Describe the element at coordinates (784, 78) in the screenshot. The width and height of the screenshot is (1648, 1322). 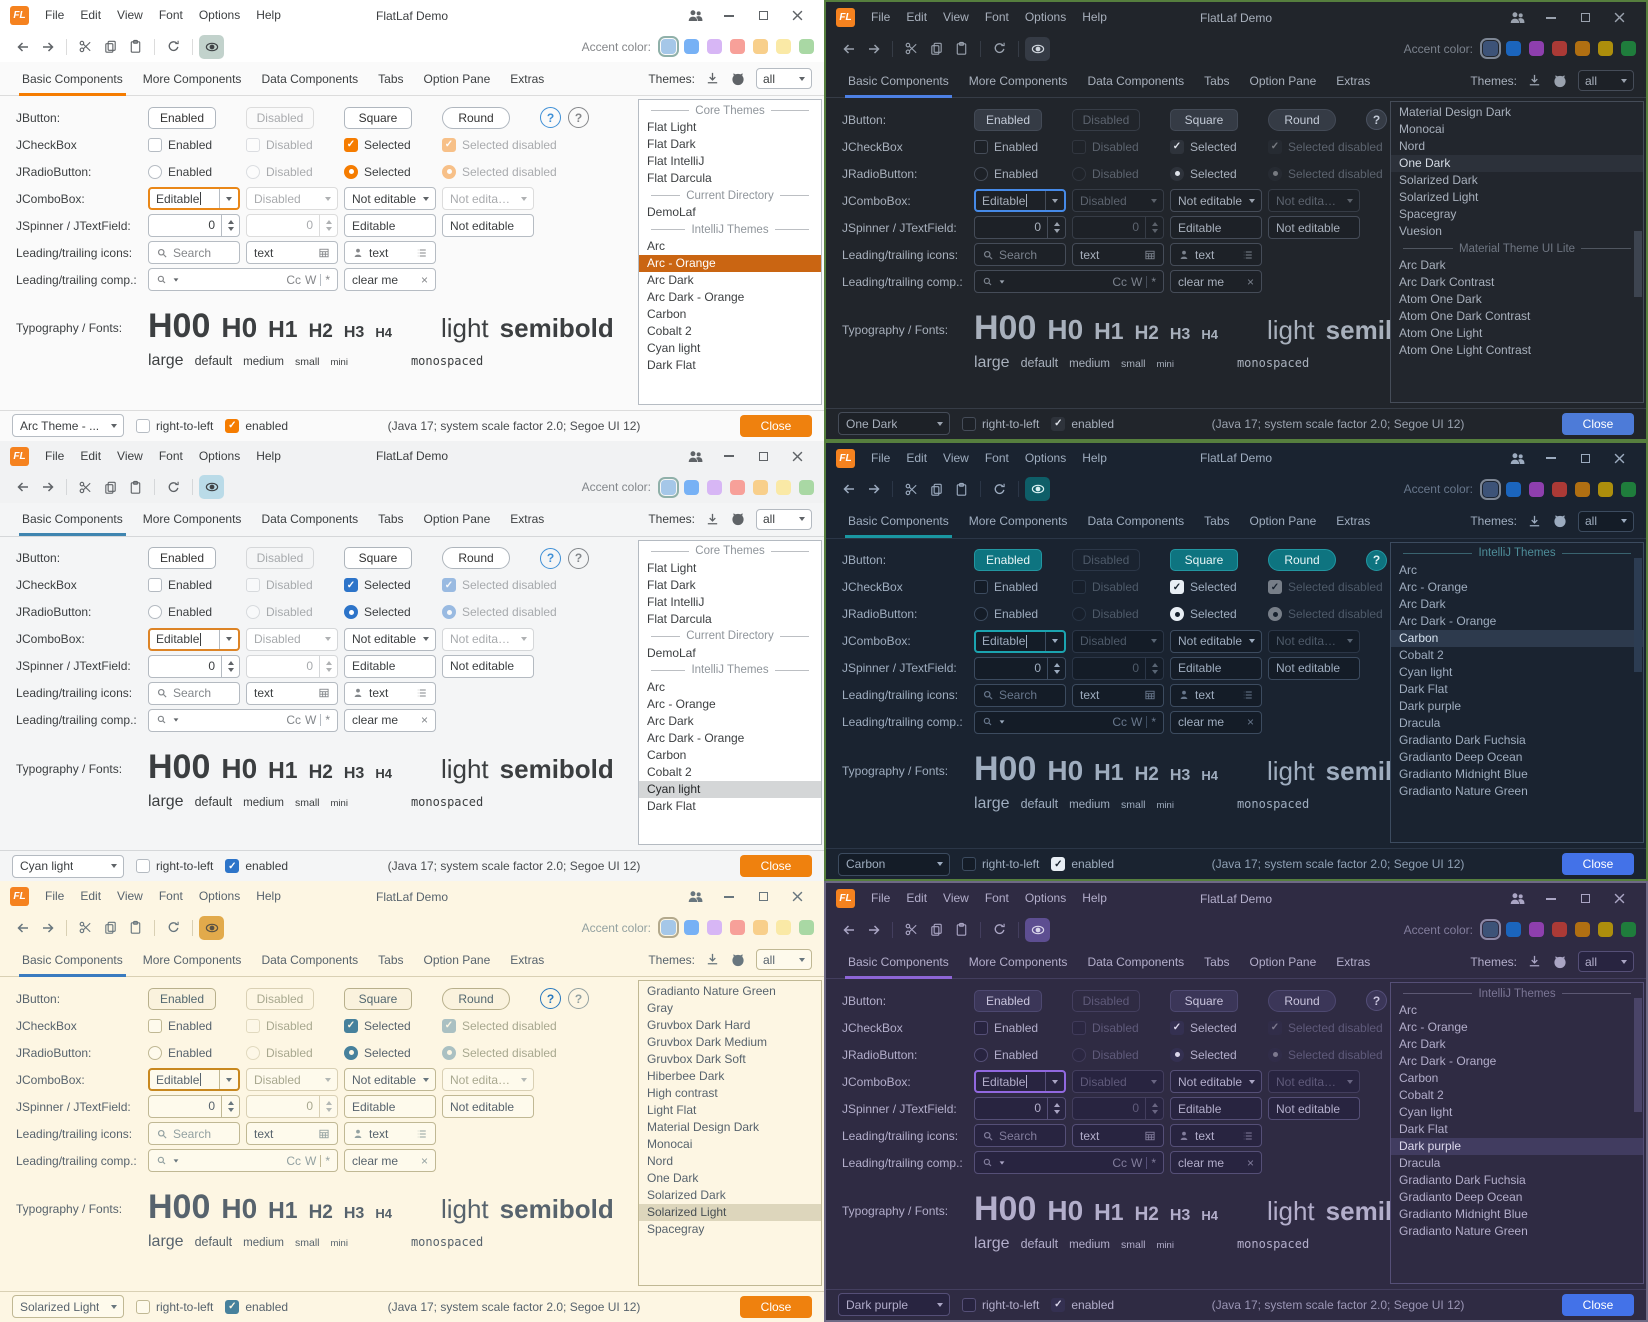
I see `themes-filter-combo: all` at that location.